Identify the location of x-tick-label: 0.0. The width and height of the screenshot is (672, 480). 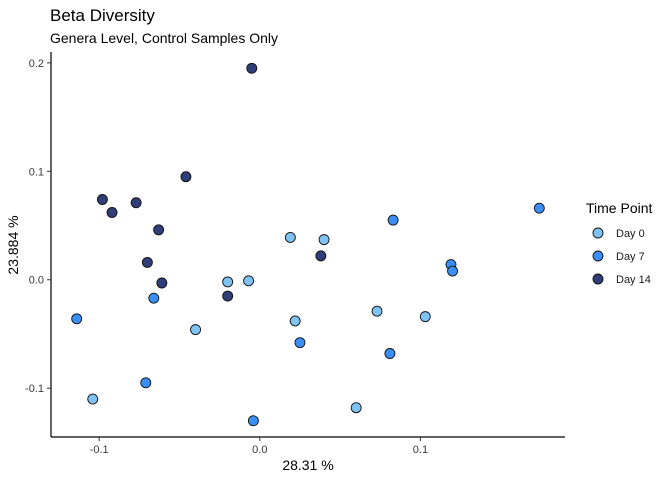
(259, 450).